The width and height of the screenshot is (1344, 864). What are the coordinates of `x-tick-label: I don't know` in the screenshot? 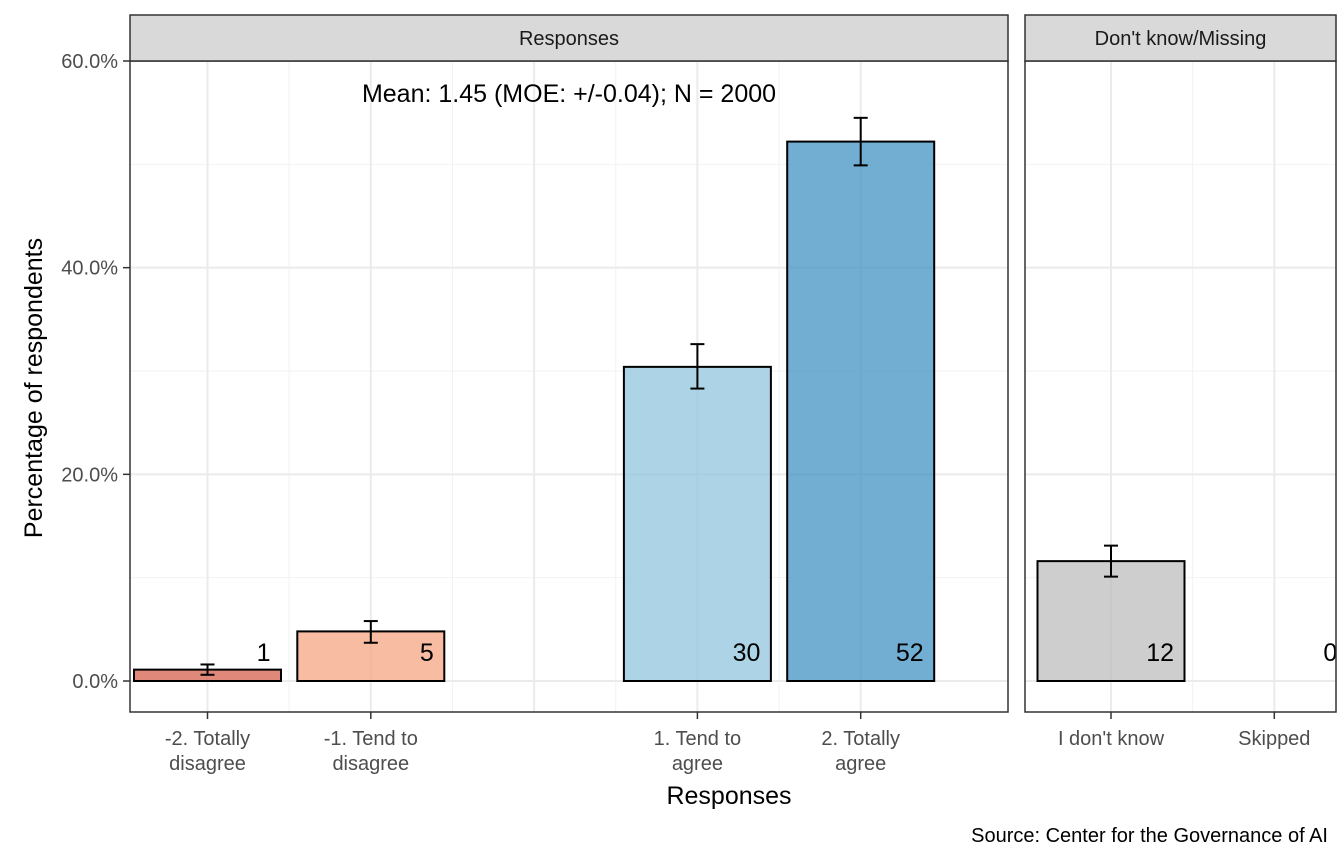 It's located at (1111, 739).